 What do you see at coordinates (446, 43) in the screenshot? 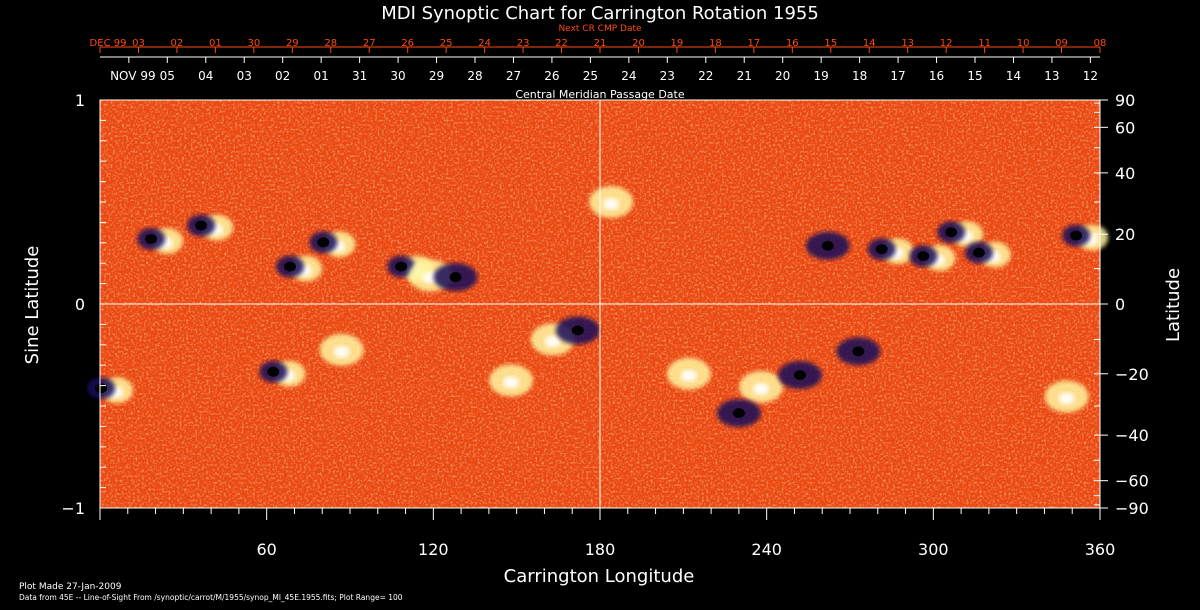
I see `next-cmp-date-label: 25` at bounding box center [446, 43].